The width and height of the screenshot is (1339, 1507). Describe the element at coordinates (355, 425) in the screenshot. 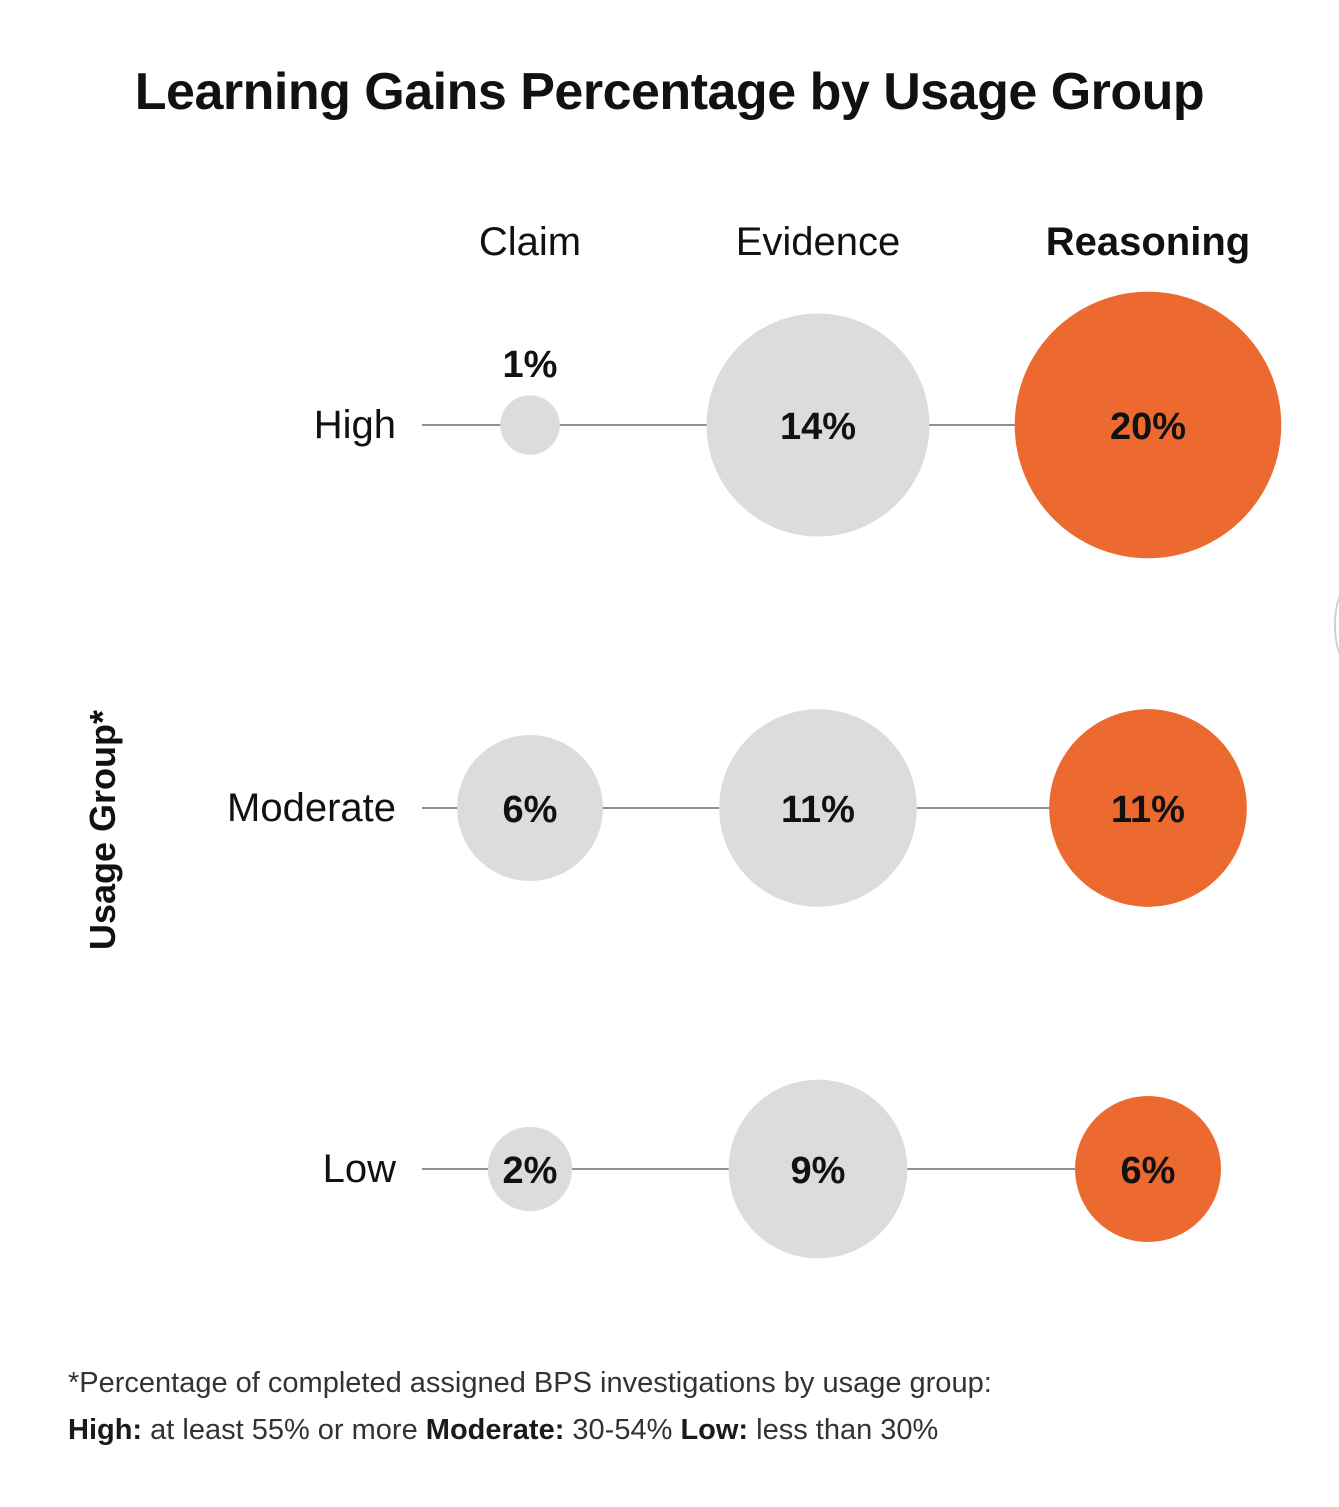

I see `row-label-high: High` at that location.